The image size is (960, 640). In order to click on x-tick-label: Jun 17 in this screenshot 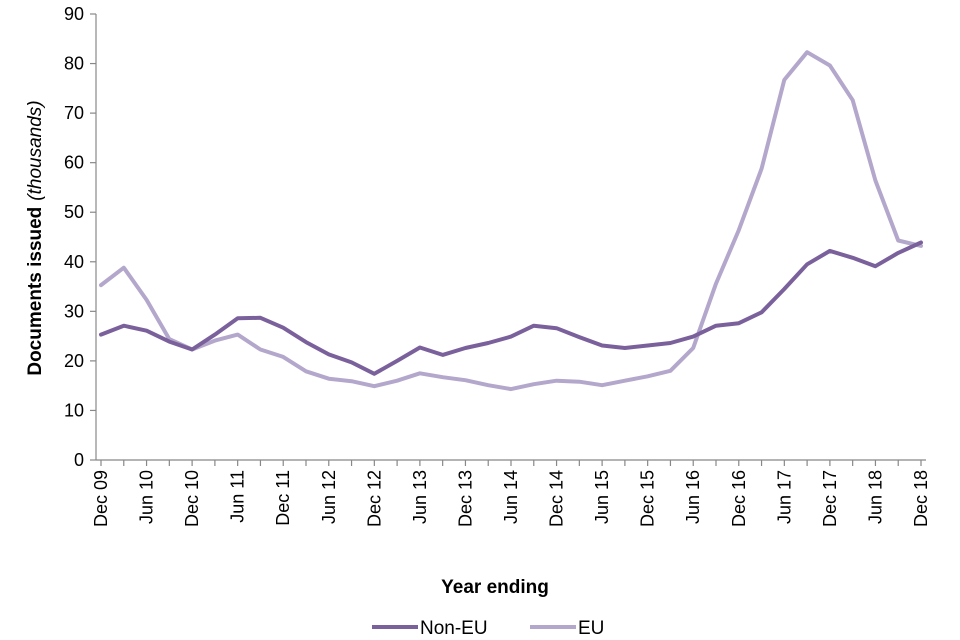, I will do `click(784, 497)`.